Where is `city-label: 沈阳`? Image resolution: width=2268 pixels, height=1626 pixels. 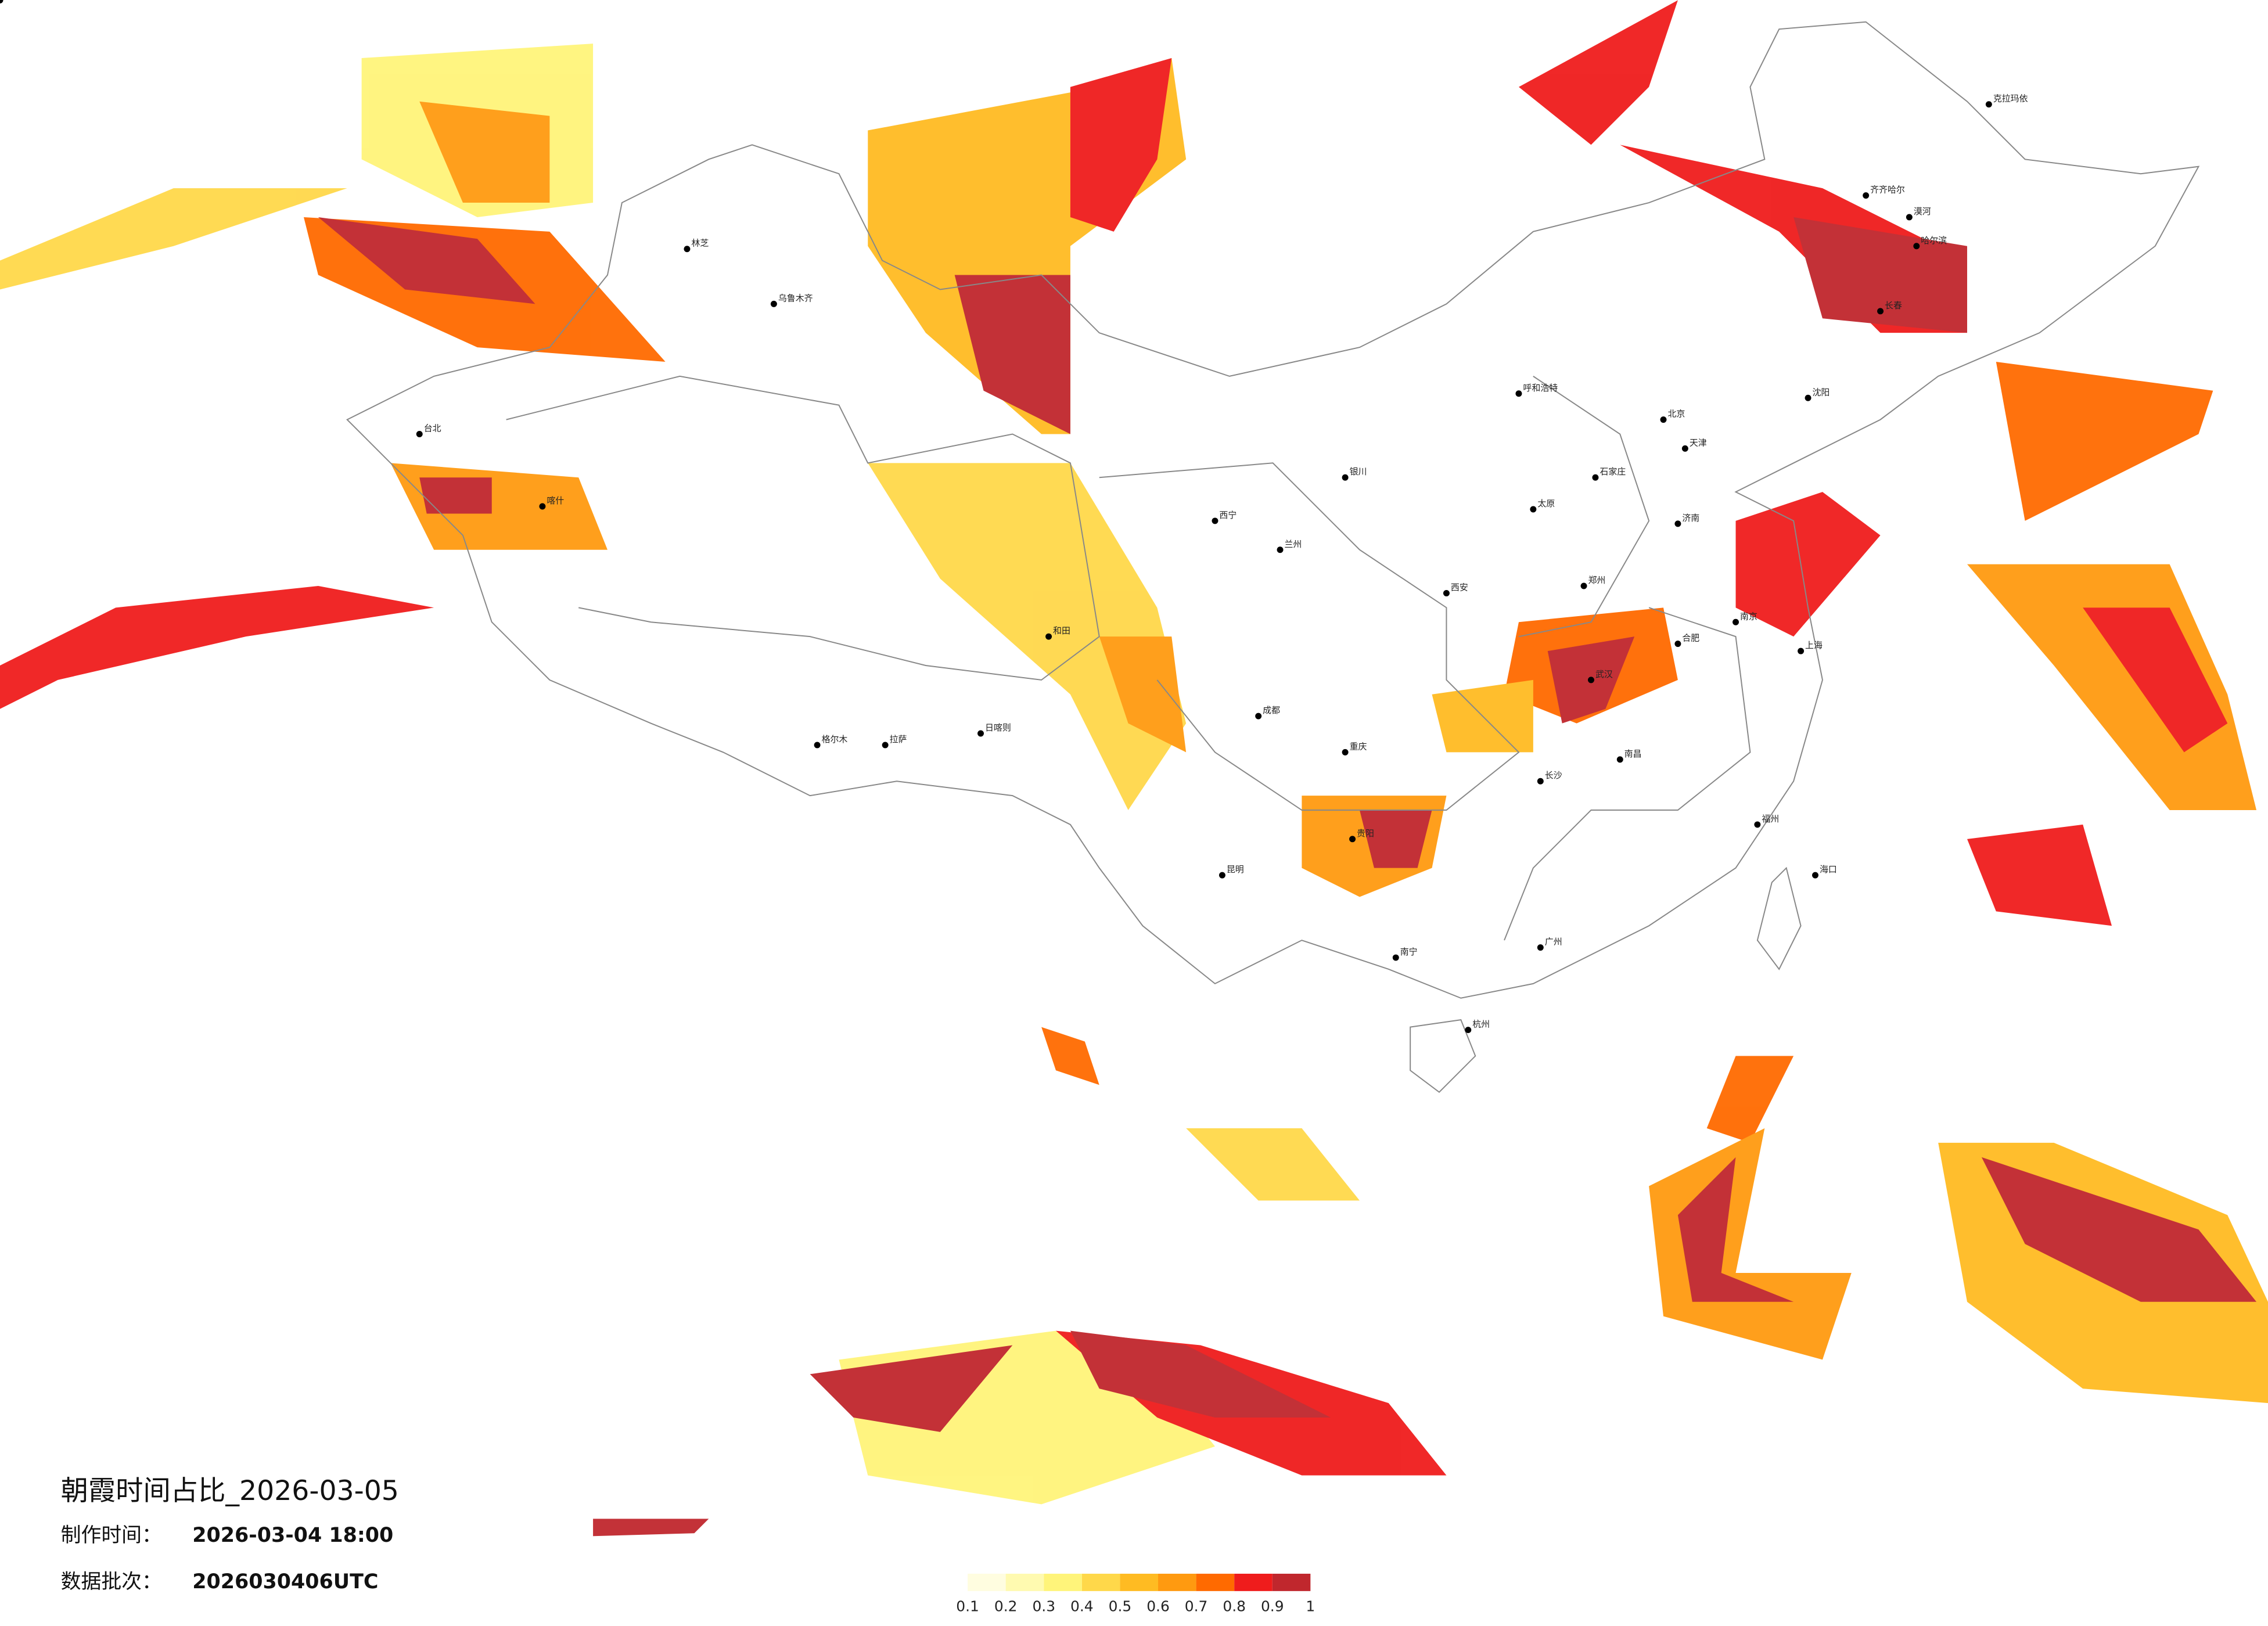 city-label: 沈阳 is located at coordinates (1821, 392).